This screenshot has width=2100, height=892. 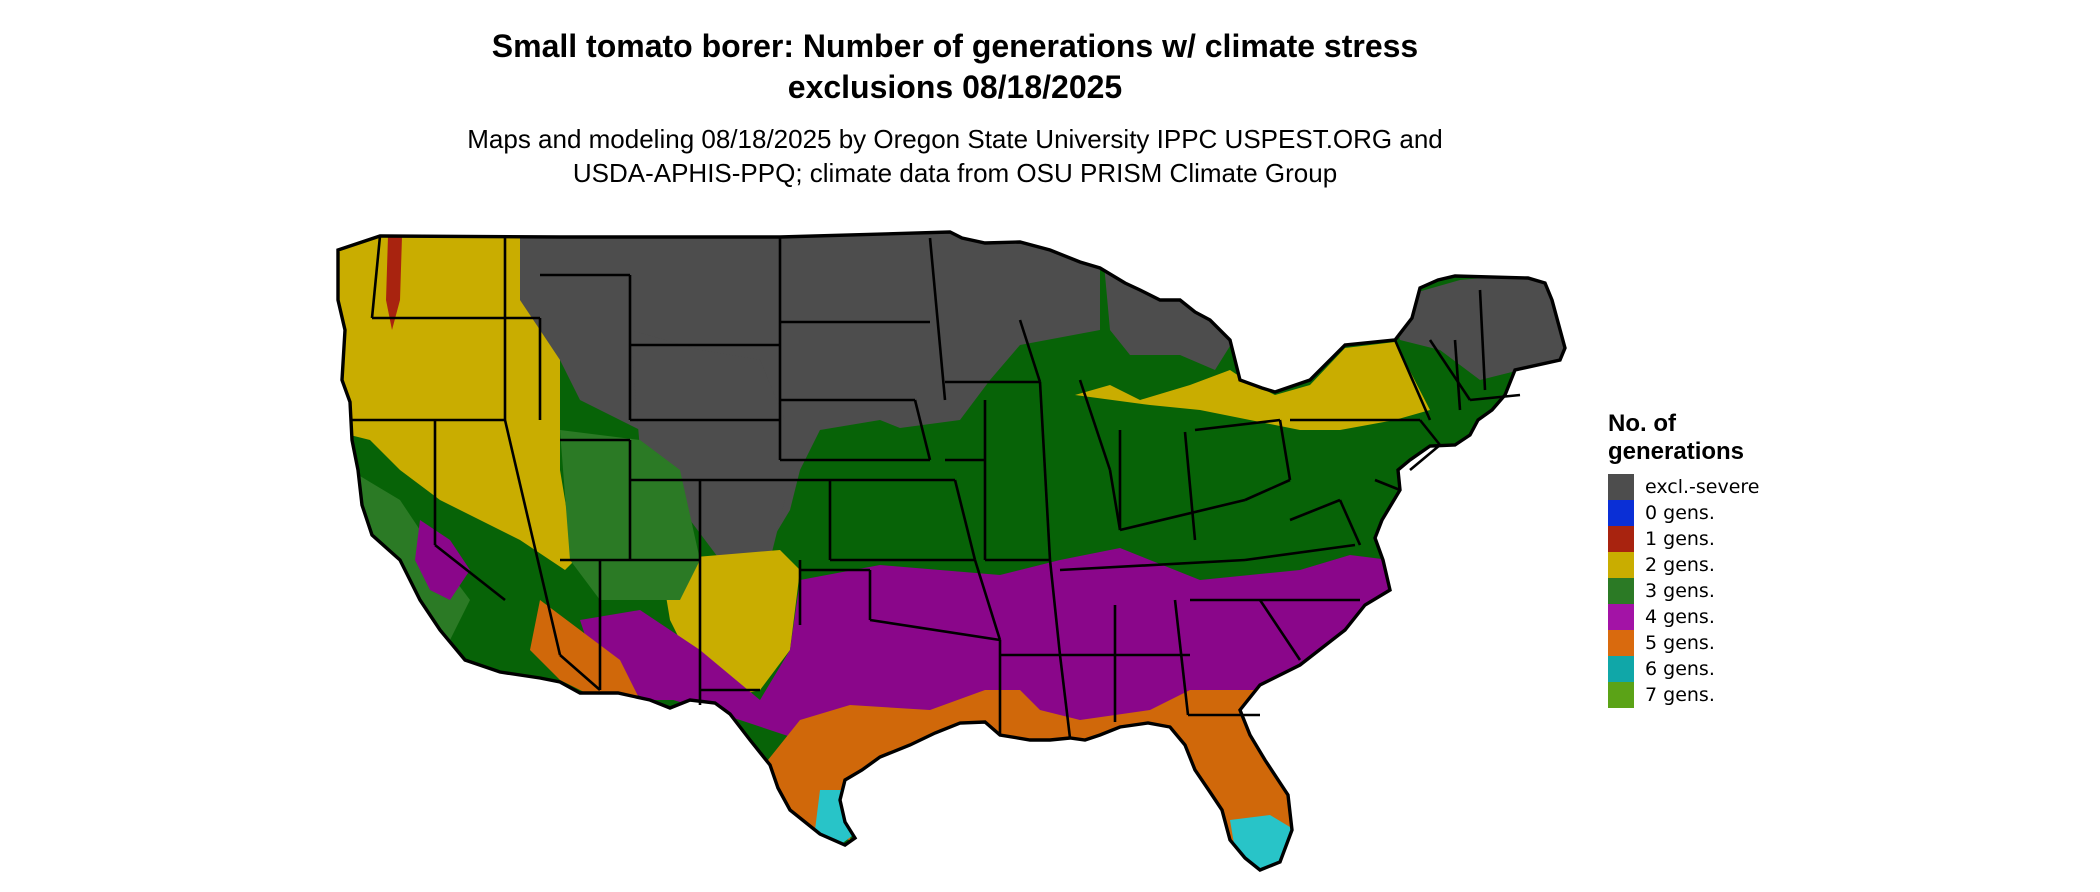 What do you see at coordinates (1702, 487) in the screenshot?
I see `legend-label: excl.-severe` at bounding box center [1702, 487].